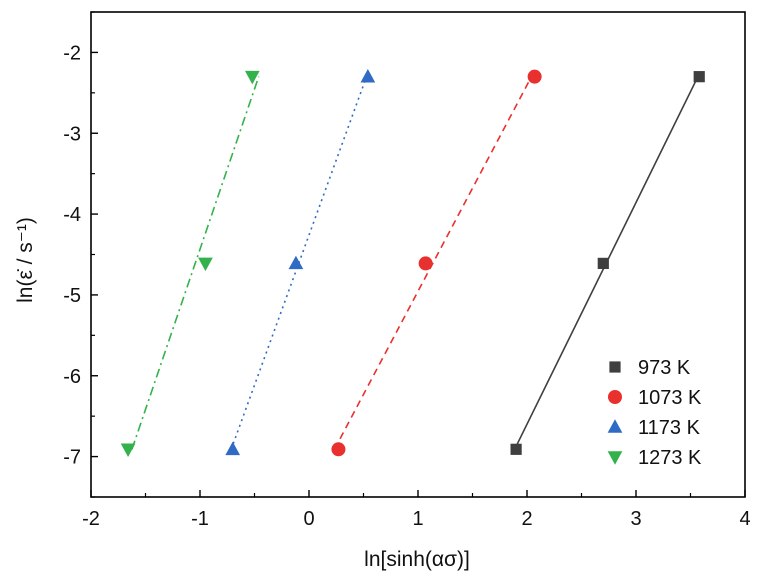  Describe the element at coordinates (72, 134) in the screenshot. I see `y-tick-label: -3` at that location.